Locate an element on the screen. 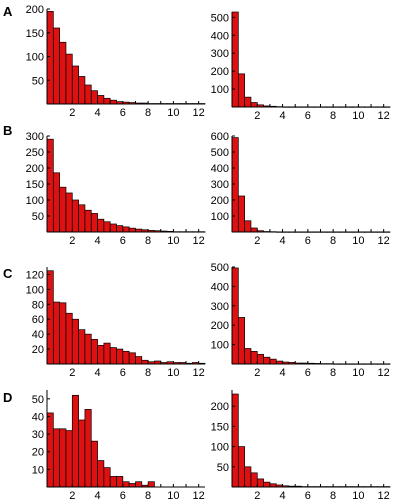 This screenshot has width=402, height=500. y-tick-label: 20 is located at coordinates (38, 350).